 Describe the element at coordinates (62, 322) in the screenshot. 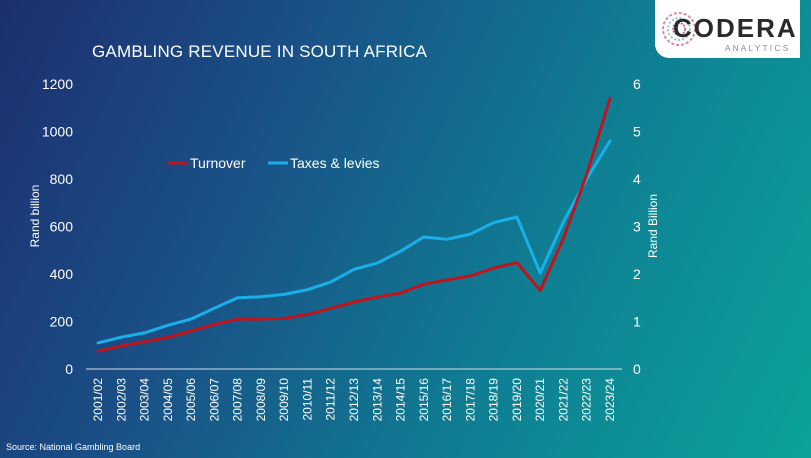

I see `y-tick-left: 200` at that location.